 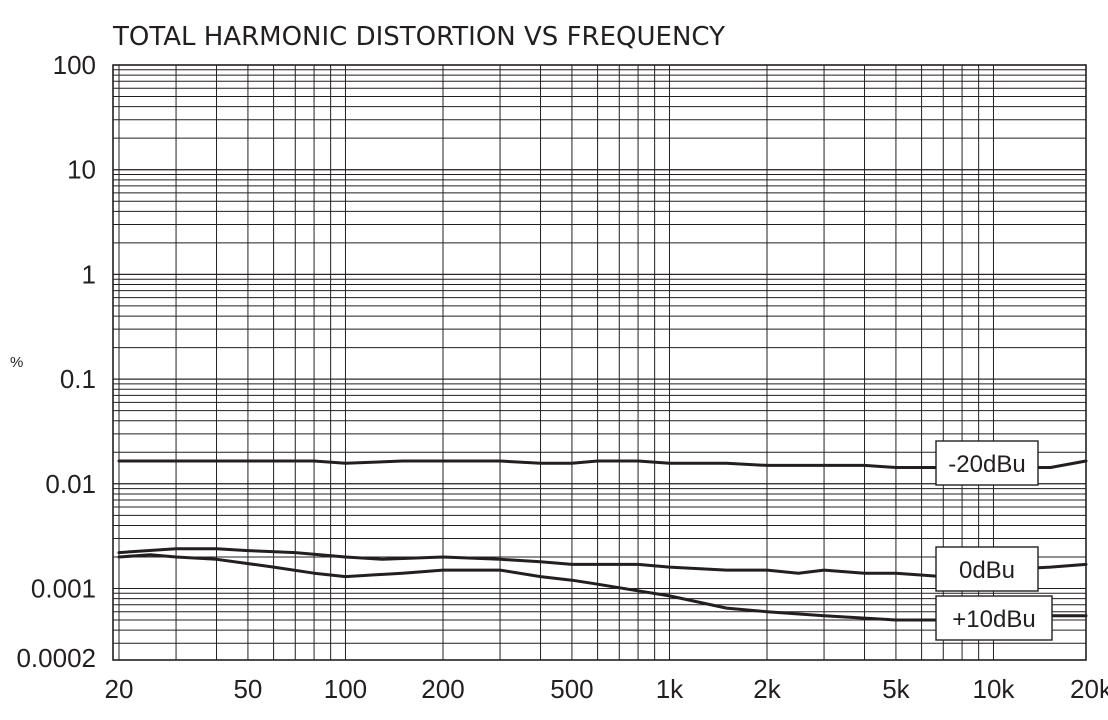 What do you see at coordinates (119, 689) in the screenshot?
I see `x-tick-label: 20` at bounding box center [119, 689].